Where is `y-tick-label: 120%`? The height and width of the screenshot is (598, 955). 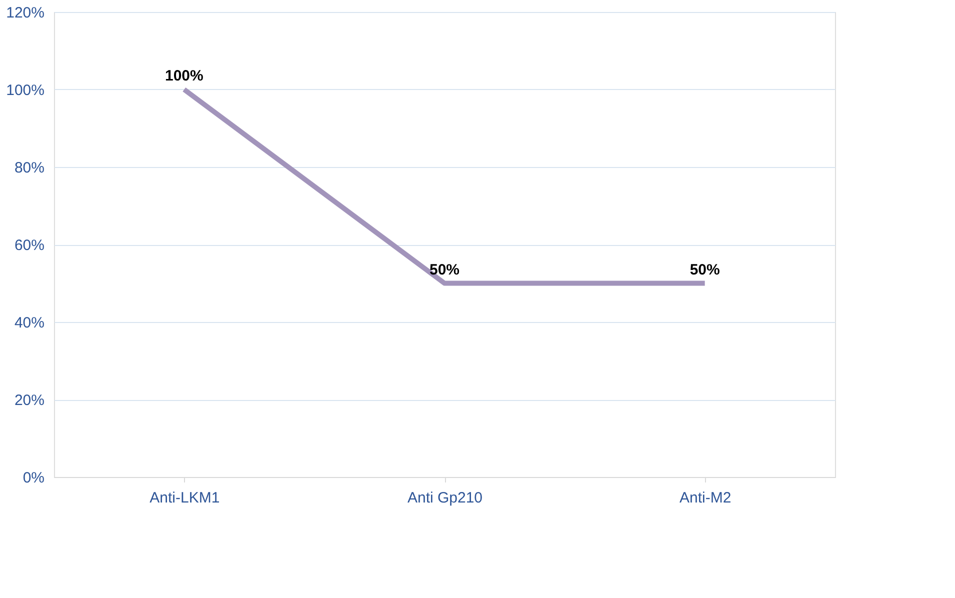 y-tick-label: 120% is located at coordinates (25, 13).